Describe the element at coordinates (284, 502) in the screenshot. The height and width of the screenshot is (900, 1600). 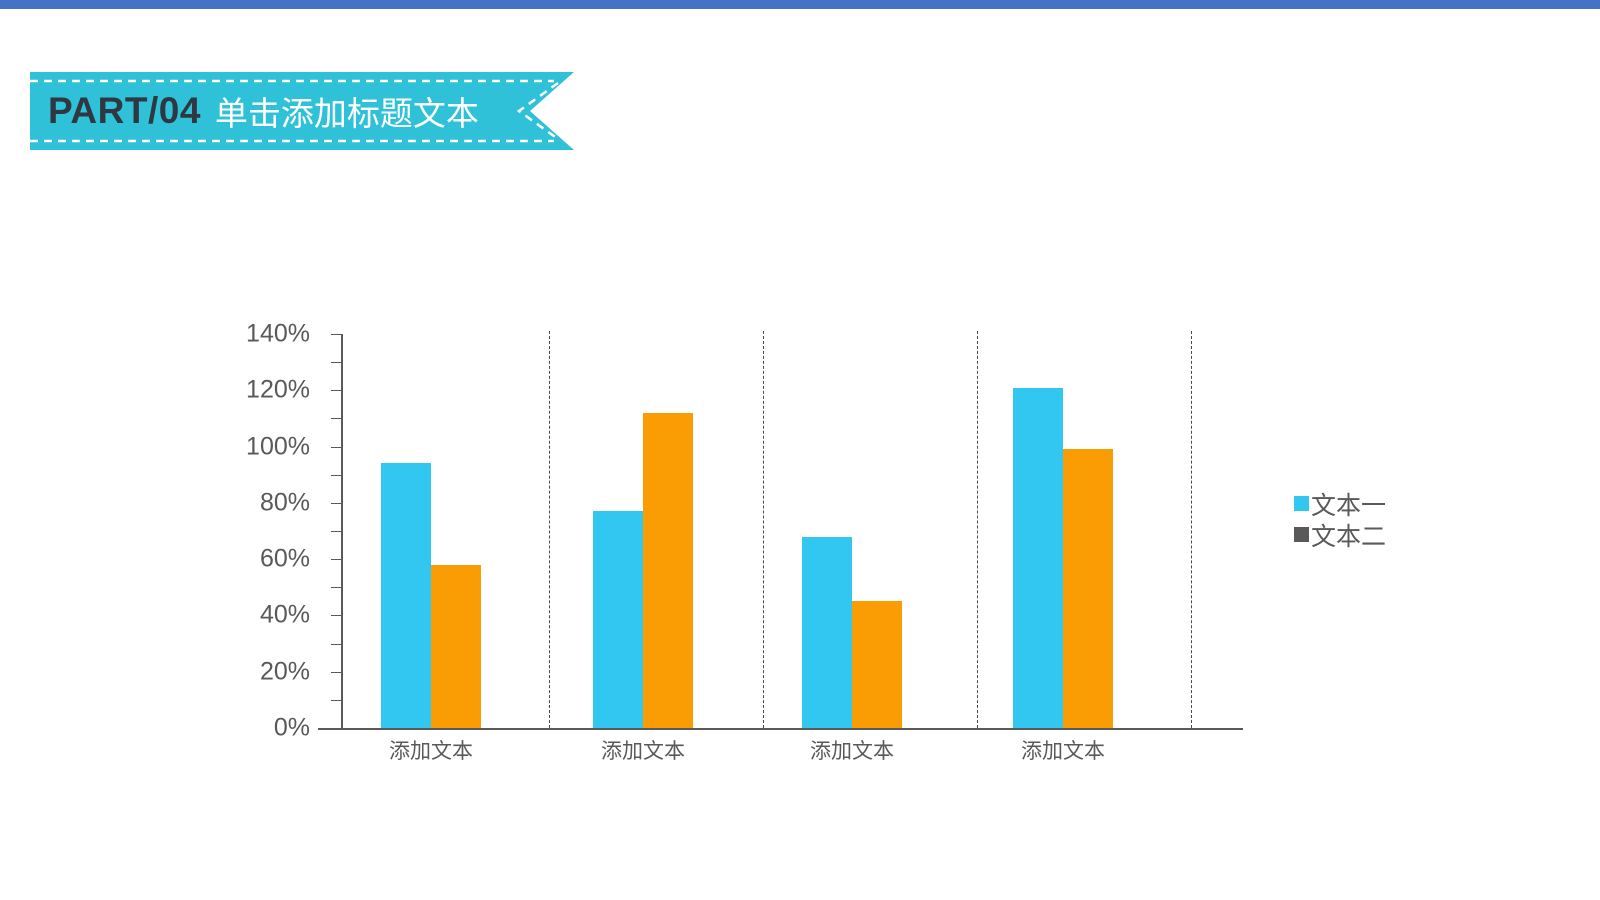
I see `y-axis-tick-label: 80%` at that location.